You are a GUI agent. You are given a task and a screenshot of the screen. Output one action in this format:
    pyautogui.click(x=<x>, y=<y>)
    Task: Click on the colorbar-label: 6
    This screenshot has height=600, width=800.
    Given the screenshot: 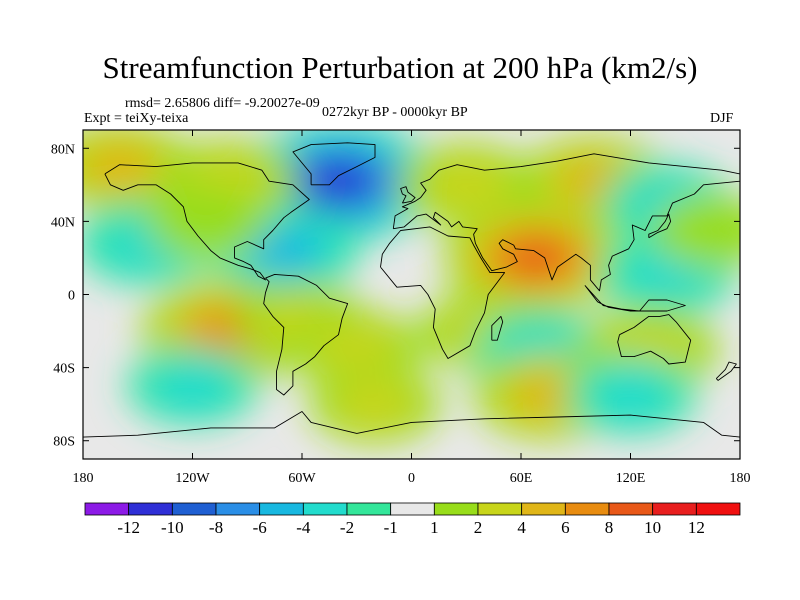 What is the action you would take?
    pyautogui.click(x=565, y=527)
    